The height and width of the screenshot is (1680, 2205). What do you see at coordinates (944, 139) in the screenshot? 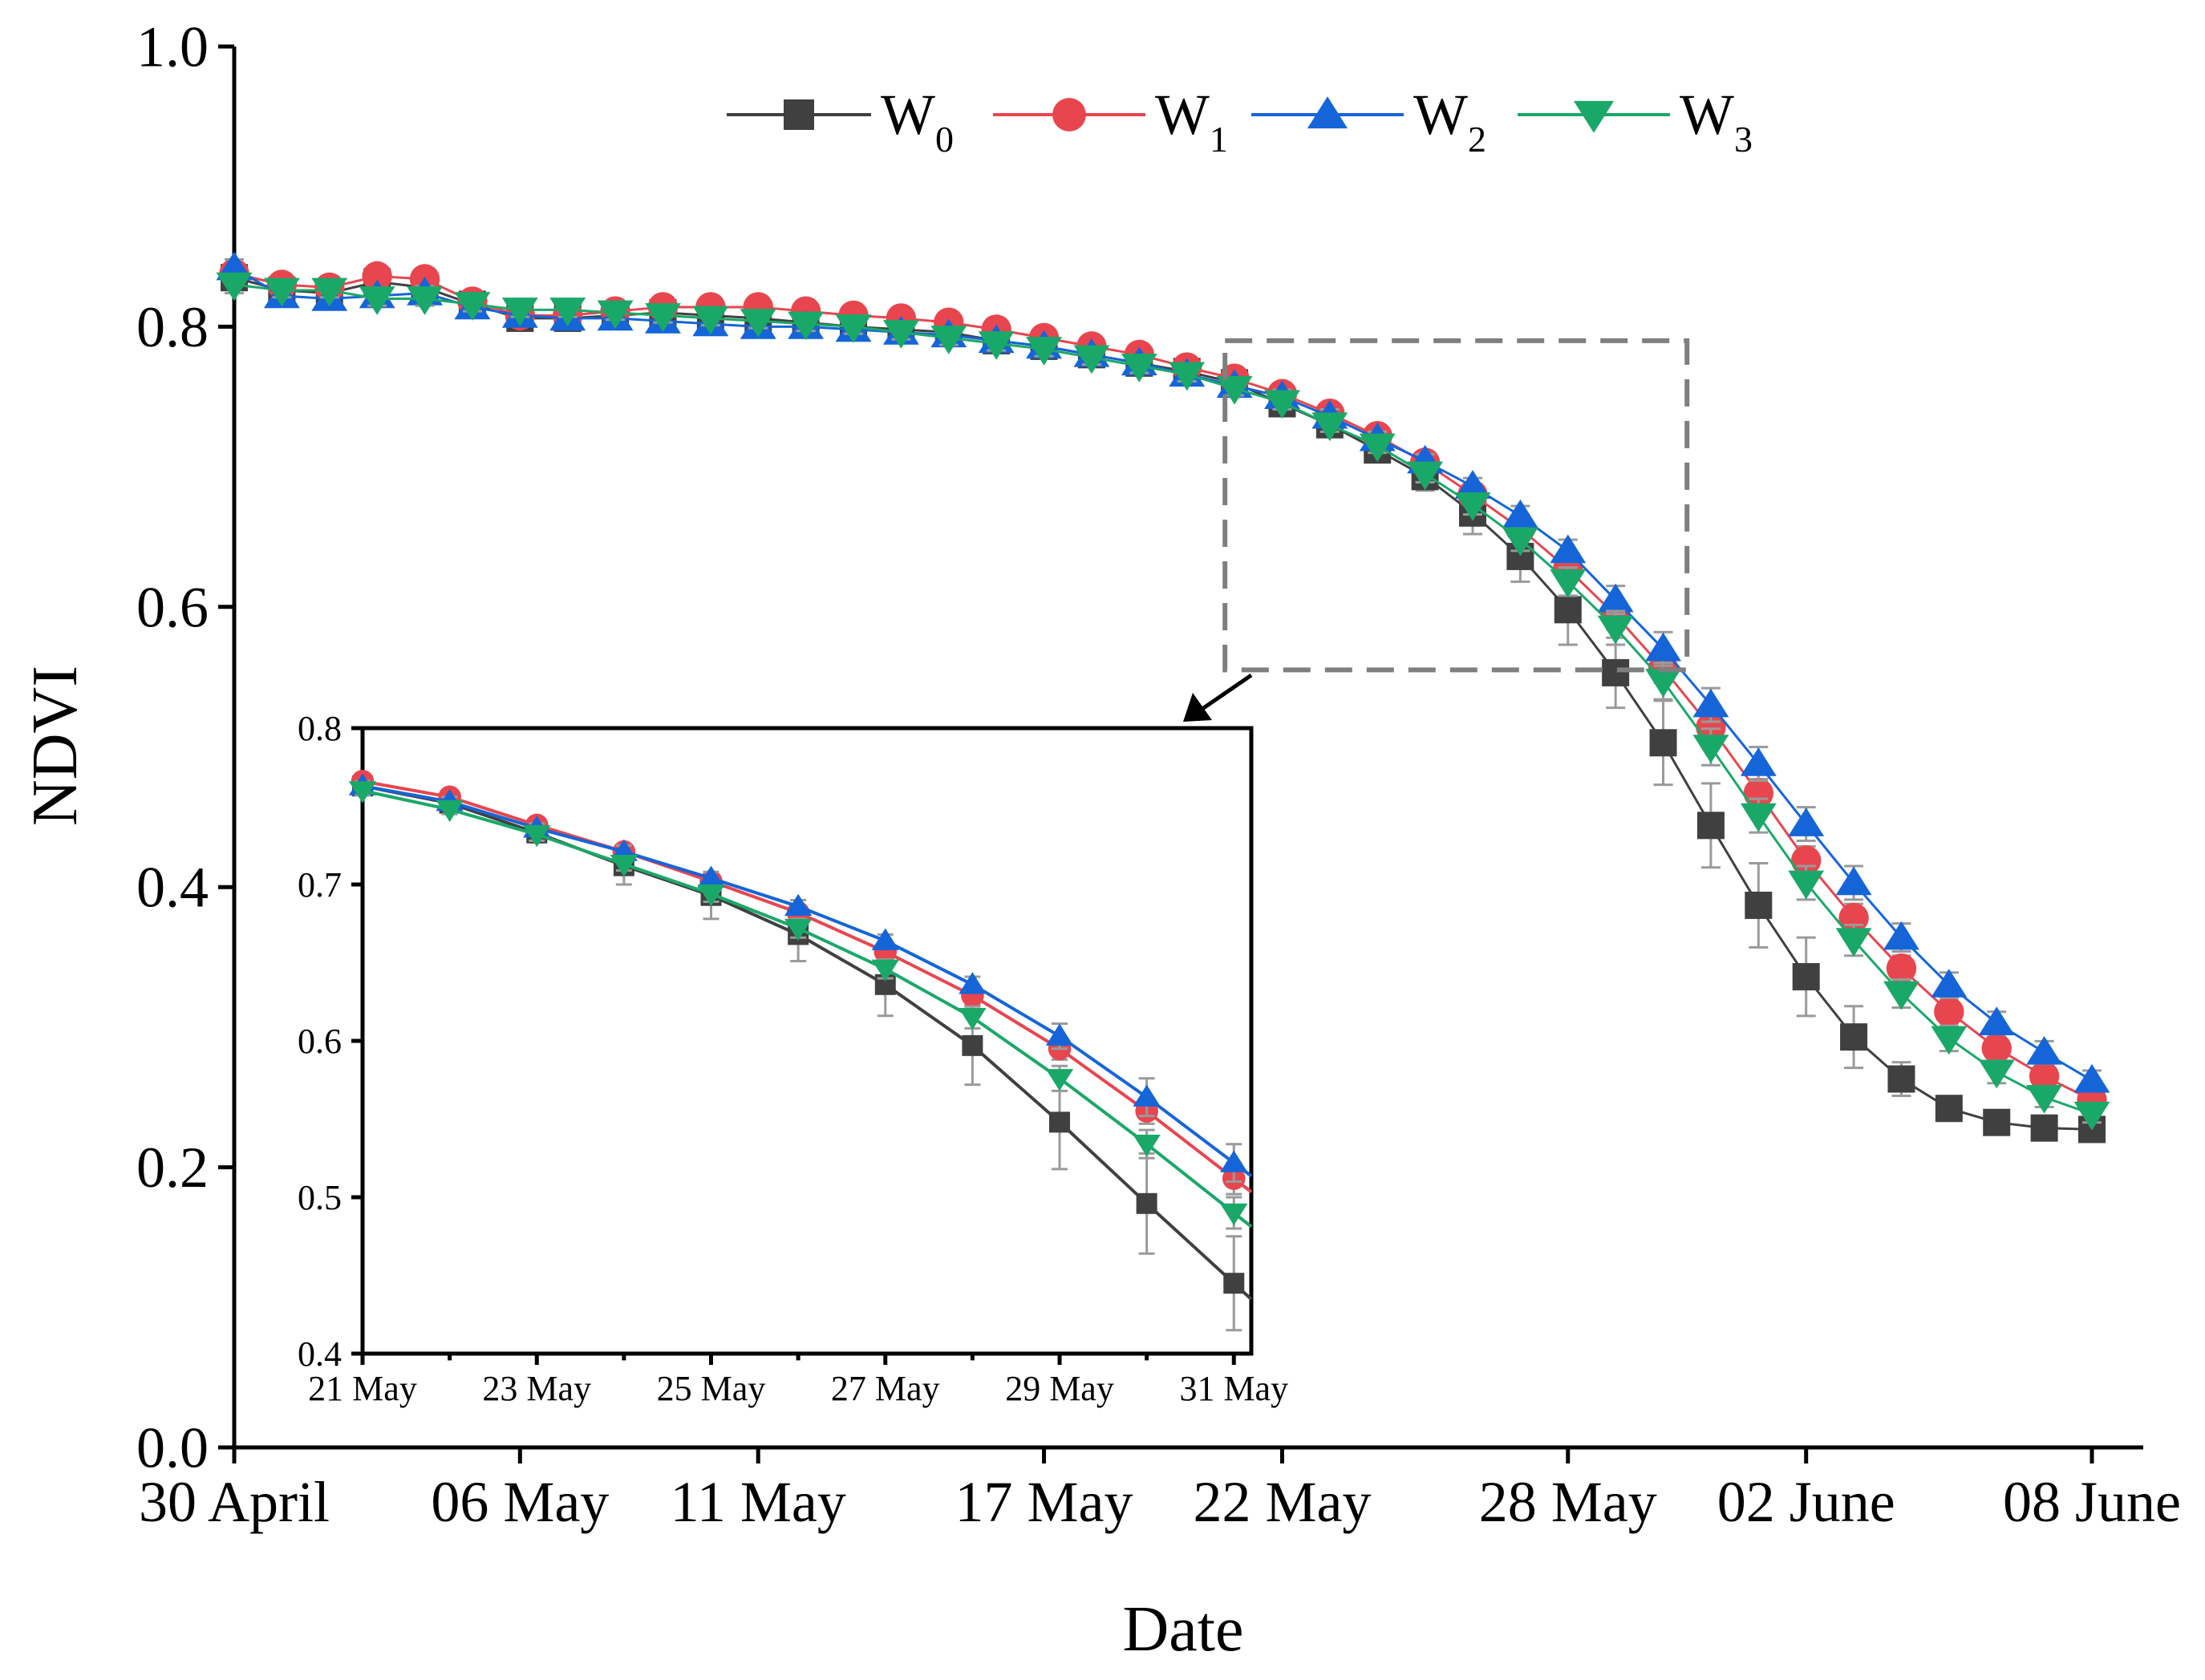
I see `legend-label-sub: 0` at bounding box center [944, 139].